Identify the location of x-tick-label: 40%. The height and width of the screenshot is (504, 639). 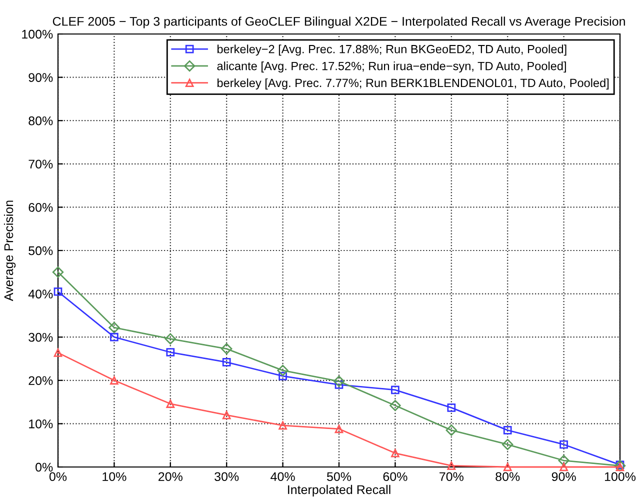
(282, 477).